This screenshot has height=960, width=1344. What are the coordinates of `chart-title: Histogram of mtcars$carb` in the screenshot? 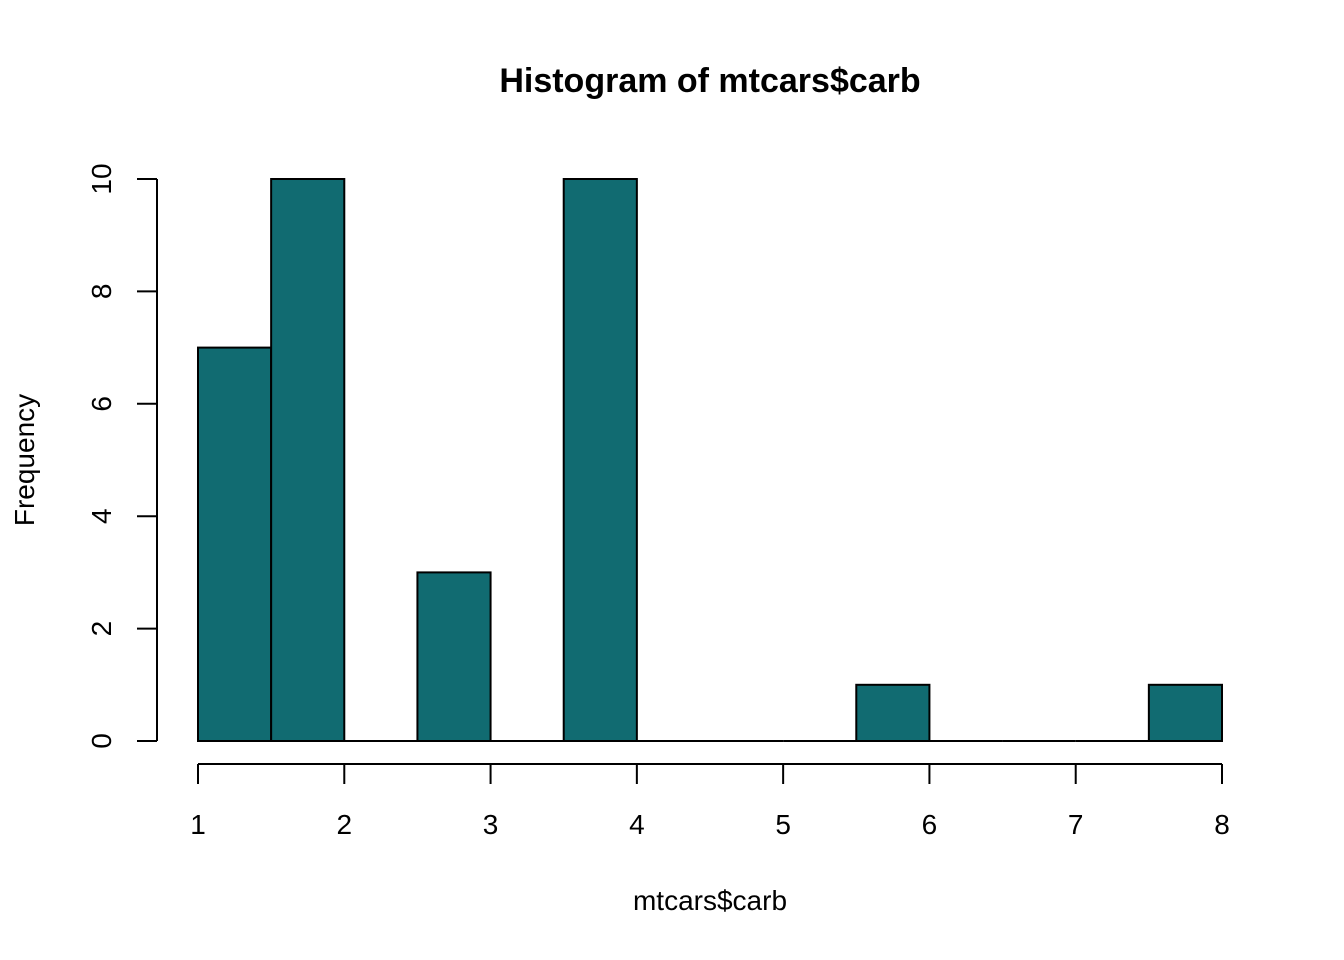 It's located at (709, 81).